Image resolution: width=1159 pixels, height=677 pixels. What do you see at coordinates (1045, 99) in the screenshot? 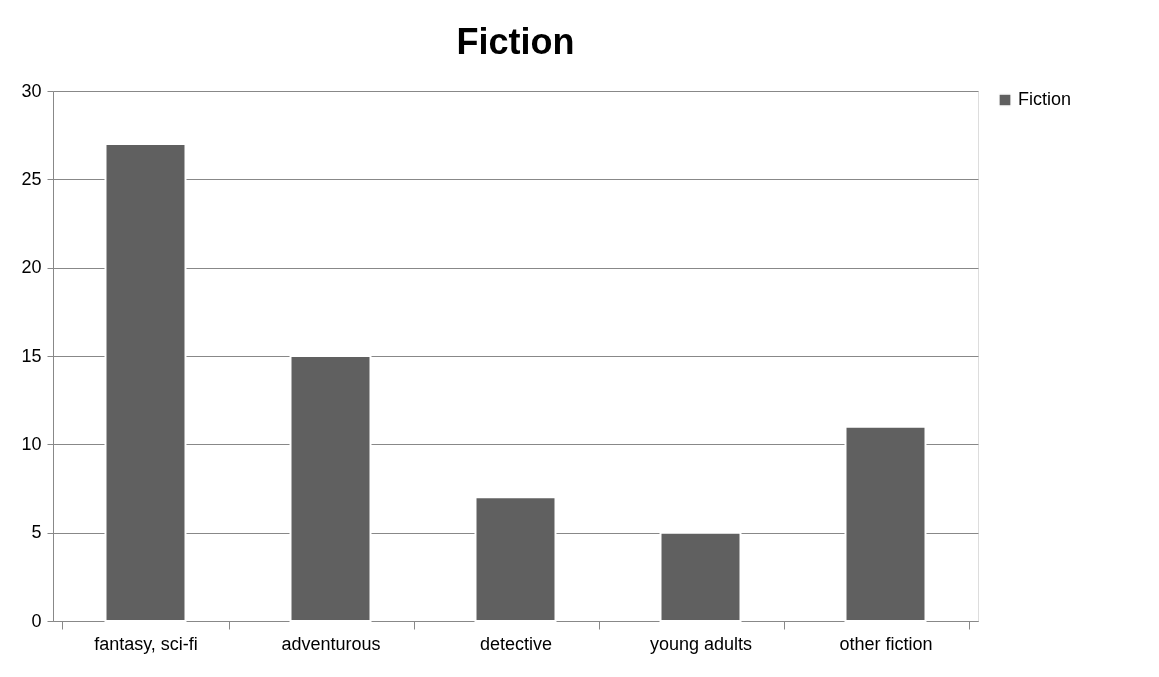
I see `legend-label: Fiction` at bounding box center [1045, 99].